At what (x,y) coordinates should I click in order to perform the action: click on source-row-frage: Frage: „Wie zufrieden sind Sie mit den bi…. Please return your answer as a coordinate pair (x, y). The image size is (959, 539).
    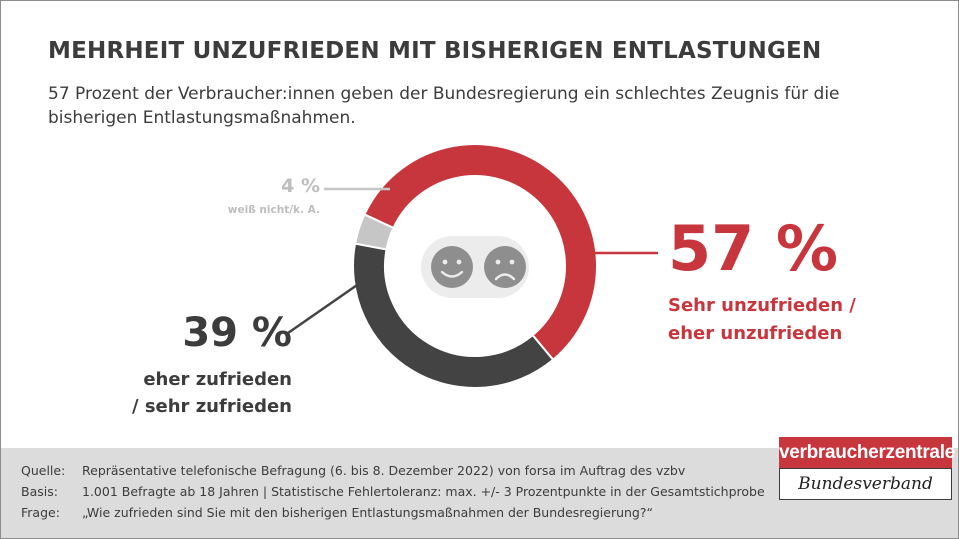
    Looking at the image, I should click on (337, 512).